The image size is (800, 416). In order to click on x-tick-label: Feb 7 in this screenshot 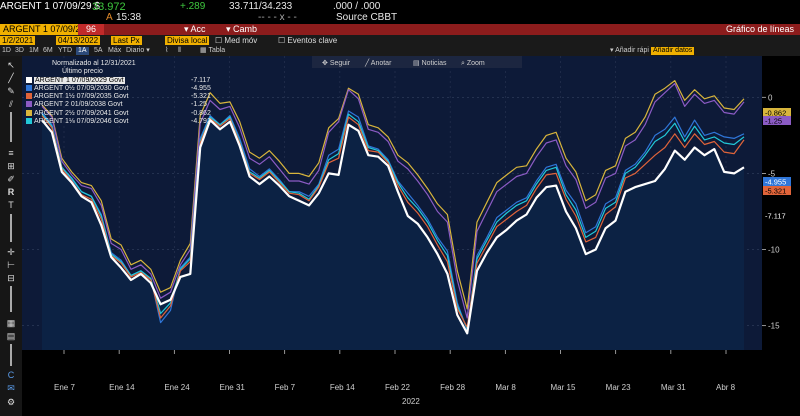, I will do `click(285, 387)`.